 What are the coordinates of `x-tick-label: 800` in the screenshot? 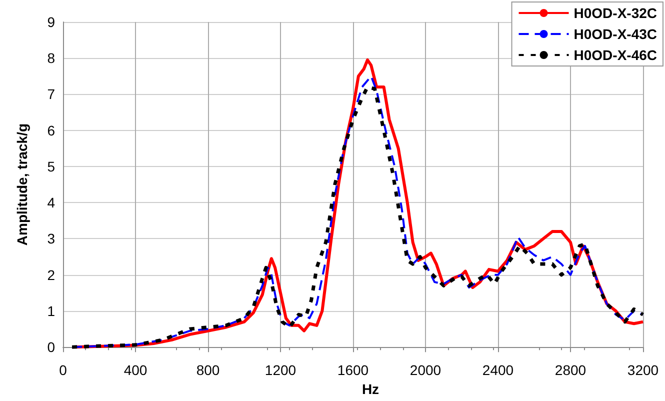 It's located at (208, 370).